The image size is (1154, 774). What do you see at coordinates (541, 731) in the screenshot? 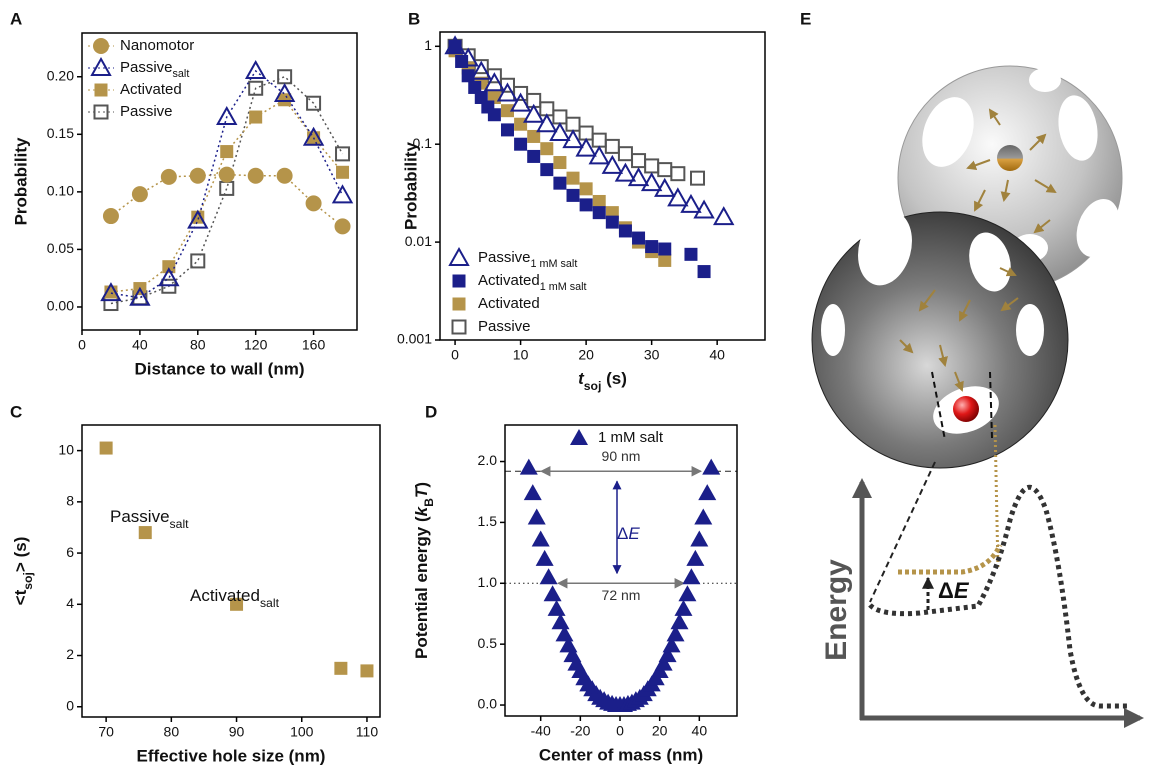
I see `x-tick-label: -40` at bounding box center [541, 731].